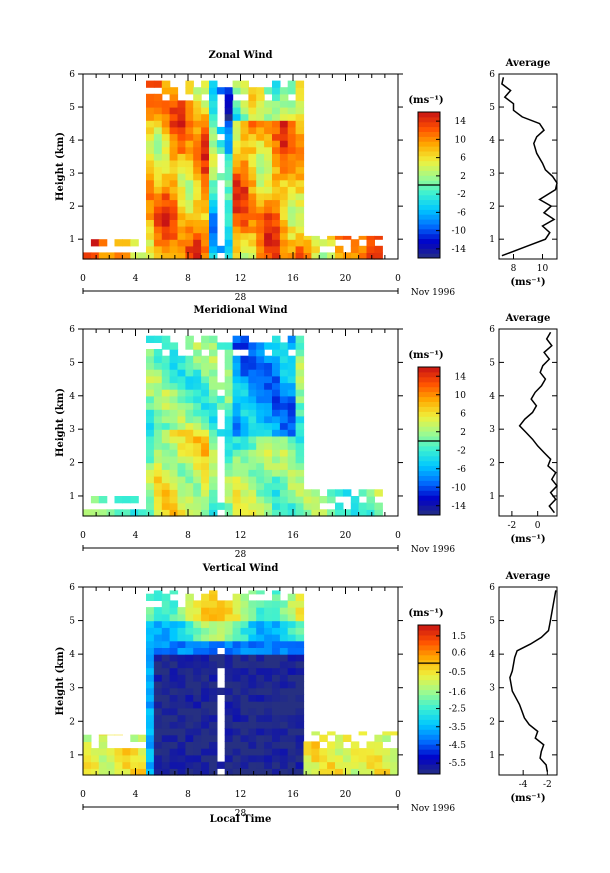  I want to click on zonal-heatmap, so click(233, 170).